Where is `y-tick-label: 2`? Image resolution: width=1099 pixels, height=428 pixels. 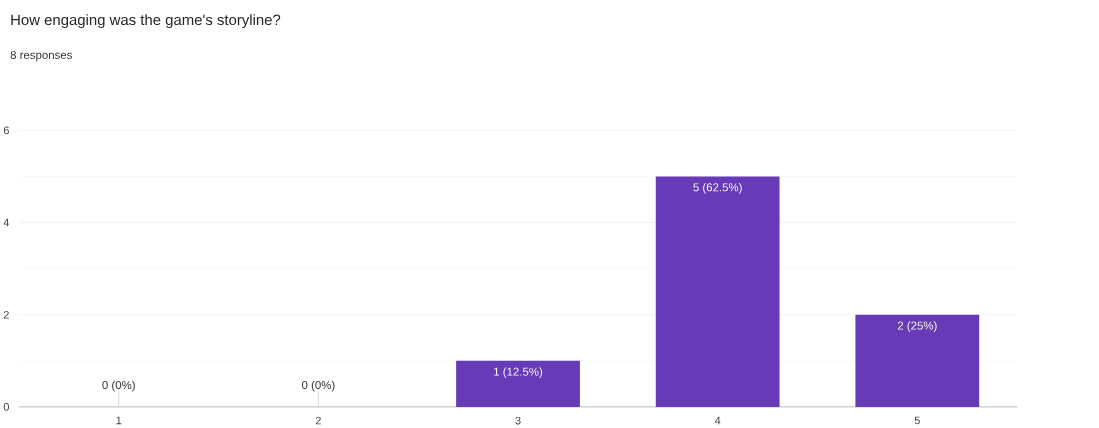 y-tick-label: 2 is located at coordinates (6, 315).